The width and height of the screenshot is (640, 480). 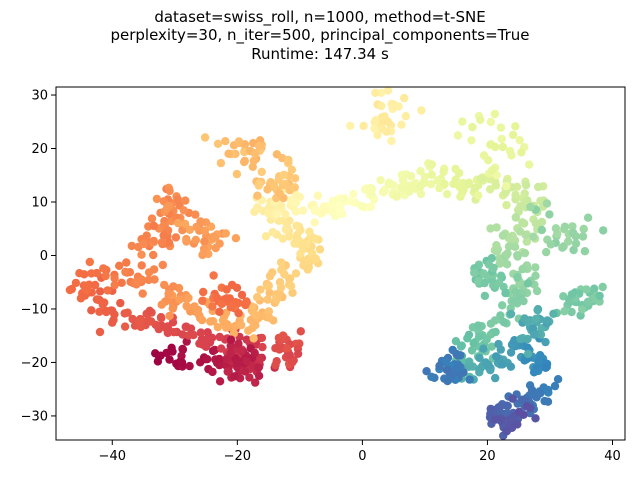 What do you see at coordinates (487, 456) in the screenshot?
I see `x-tick-label: 20` at bounding box center [487, 456].